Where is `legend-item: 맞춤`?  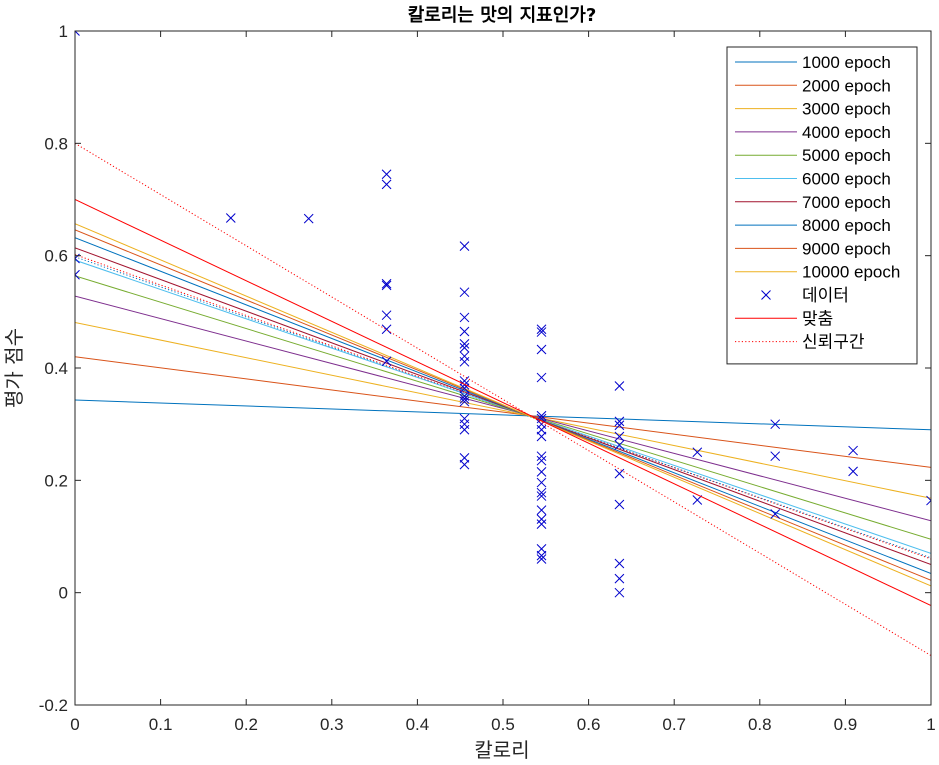 legend-item: 맞춤 is located at coordinates (784, 318).